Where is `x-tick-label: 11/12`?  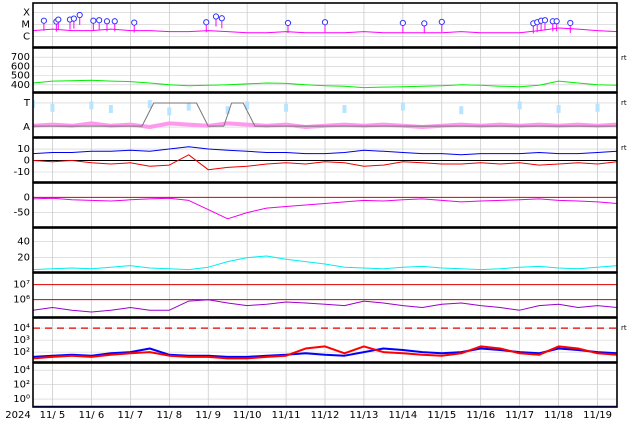 x-tick-label: 11/12 is located at coordinates (325, 415).